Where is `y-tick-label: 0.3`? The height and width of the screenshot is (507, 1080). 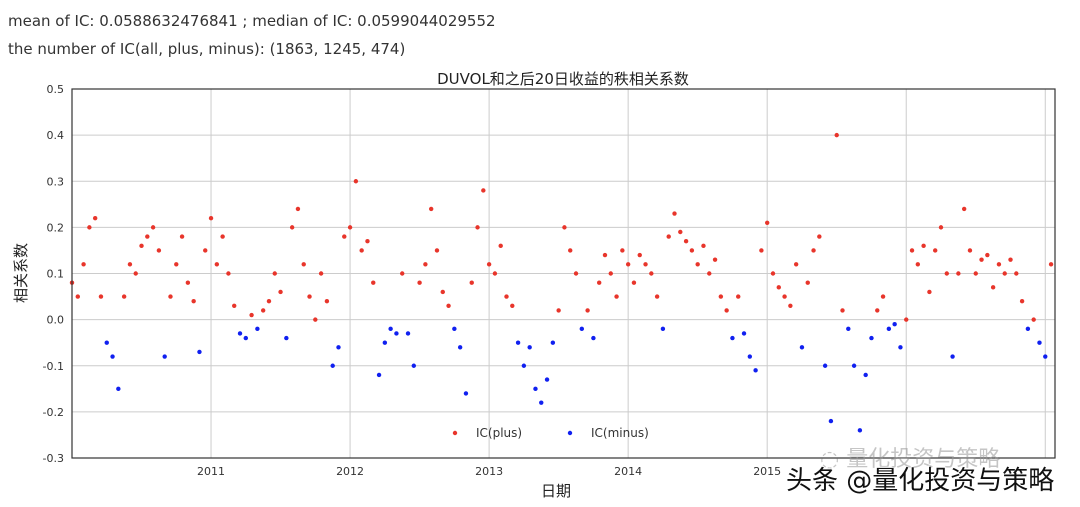 y-tick-label: 0.3 is located at coordinates (56, 181).